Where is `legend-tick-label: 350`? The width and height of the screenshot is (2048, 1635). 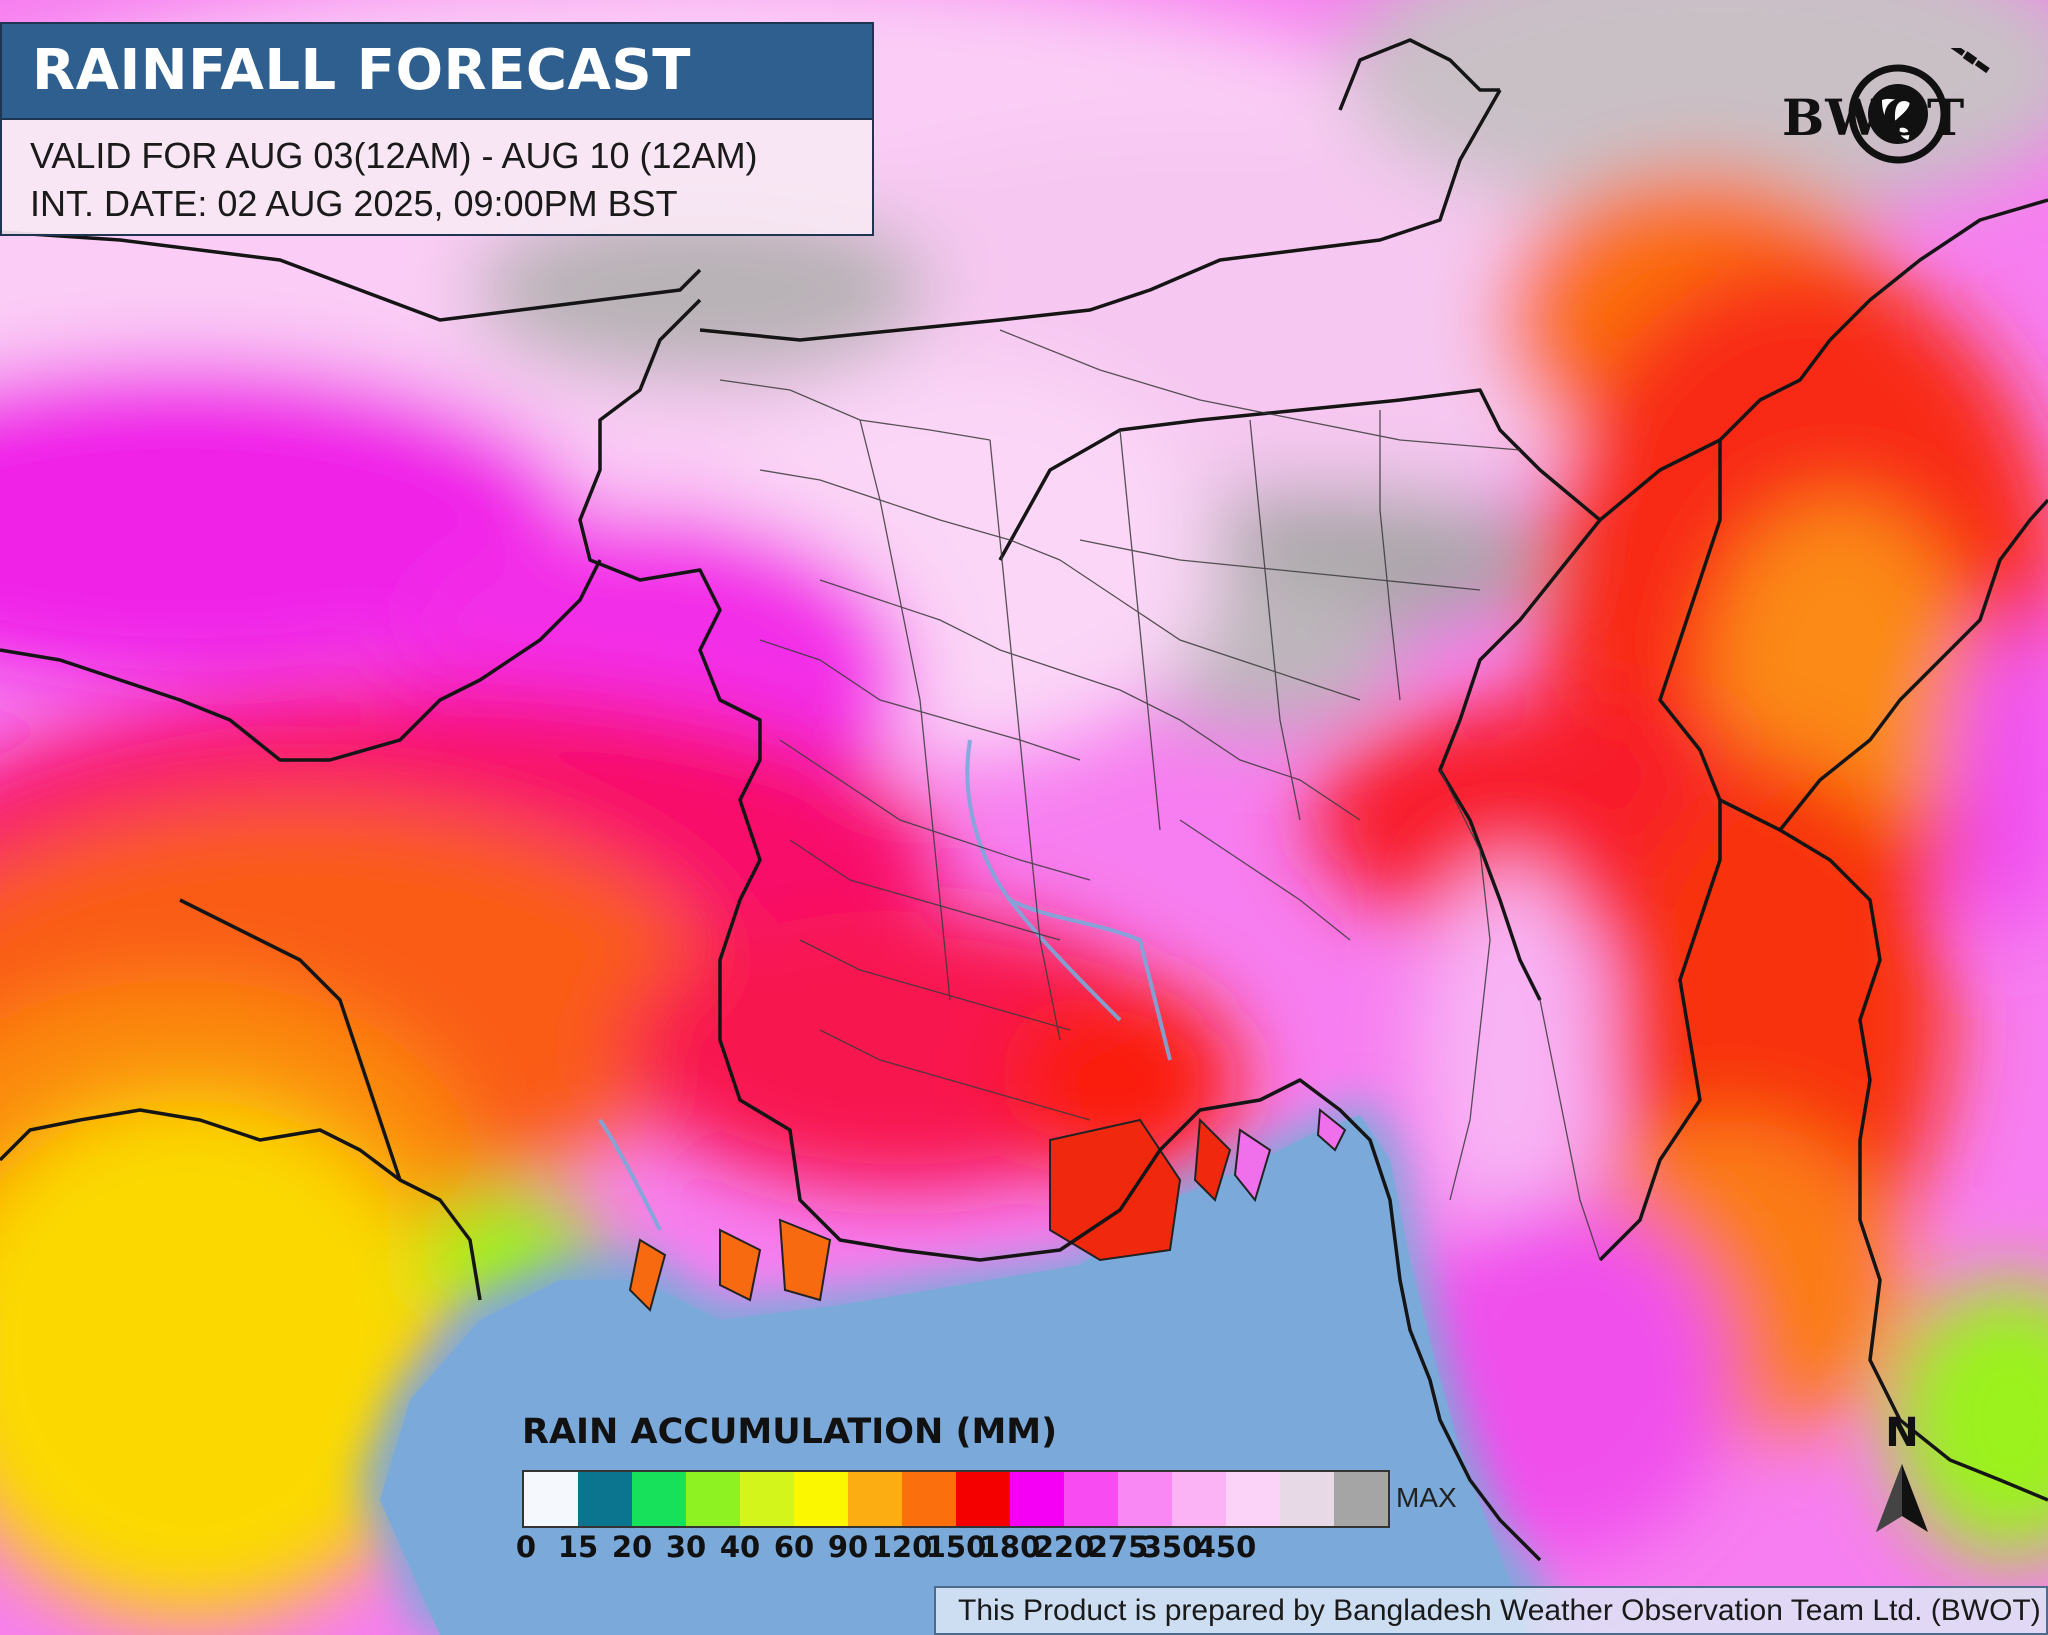
legend-tick-label: 350 is located at coordinates (1172, 1547).